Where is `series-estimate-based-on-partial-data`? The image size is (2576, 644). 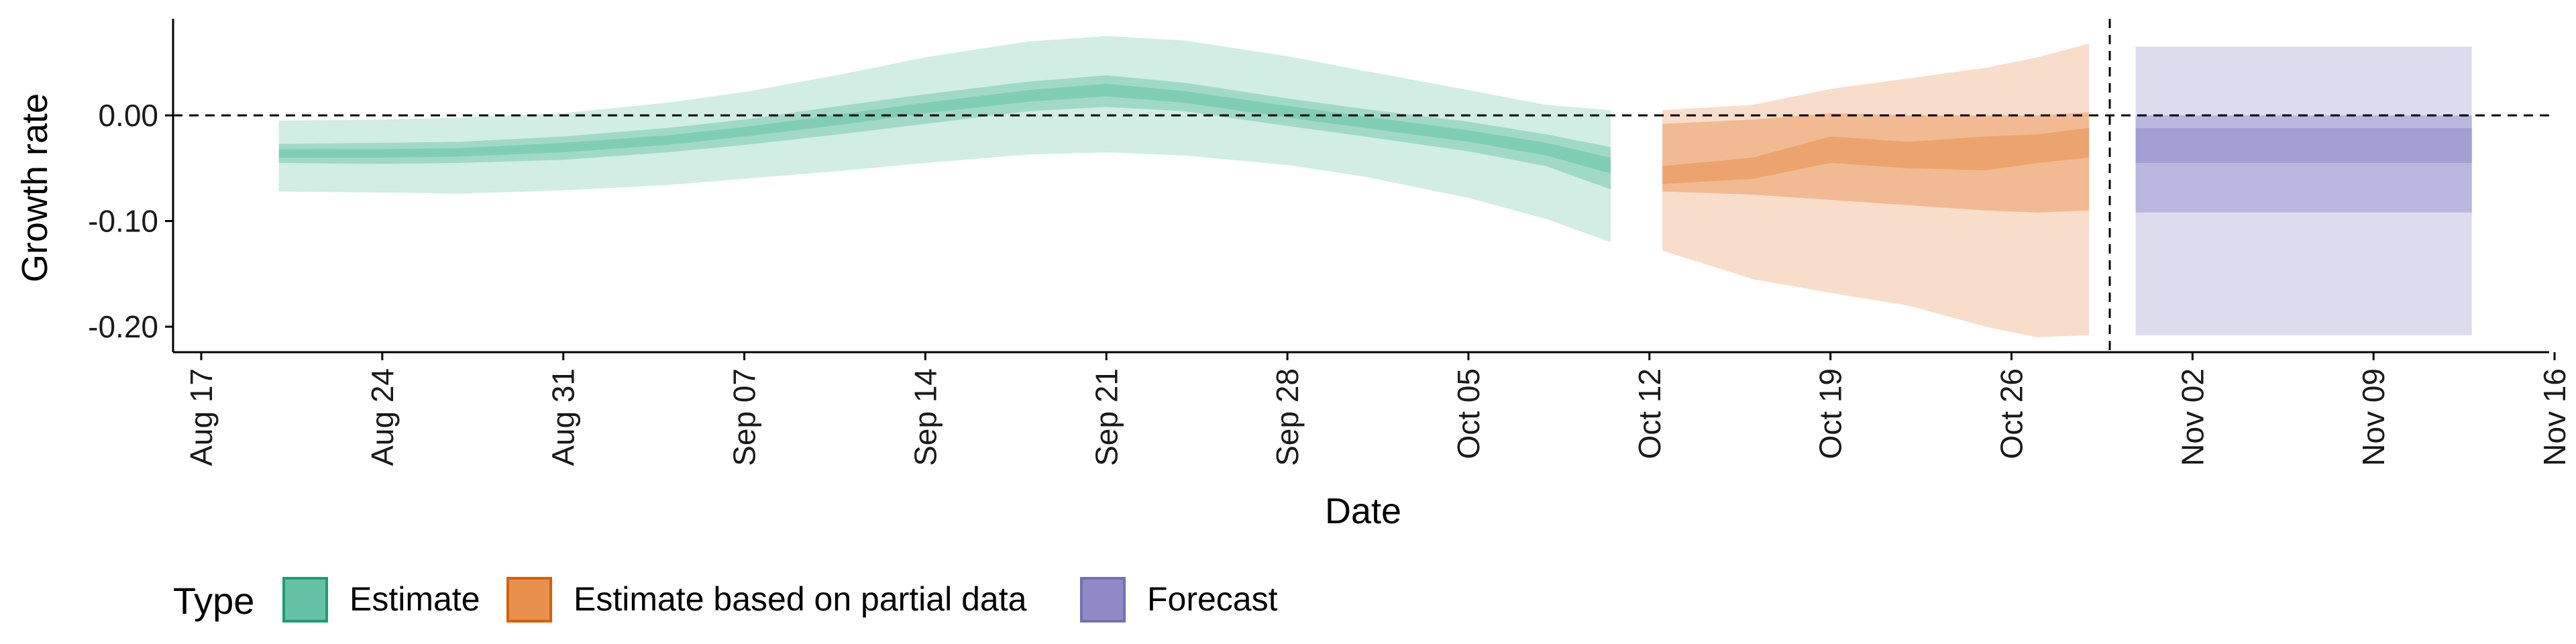 series-estimate-based-on-partial-data is located at coordinates (1876, 190).